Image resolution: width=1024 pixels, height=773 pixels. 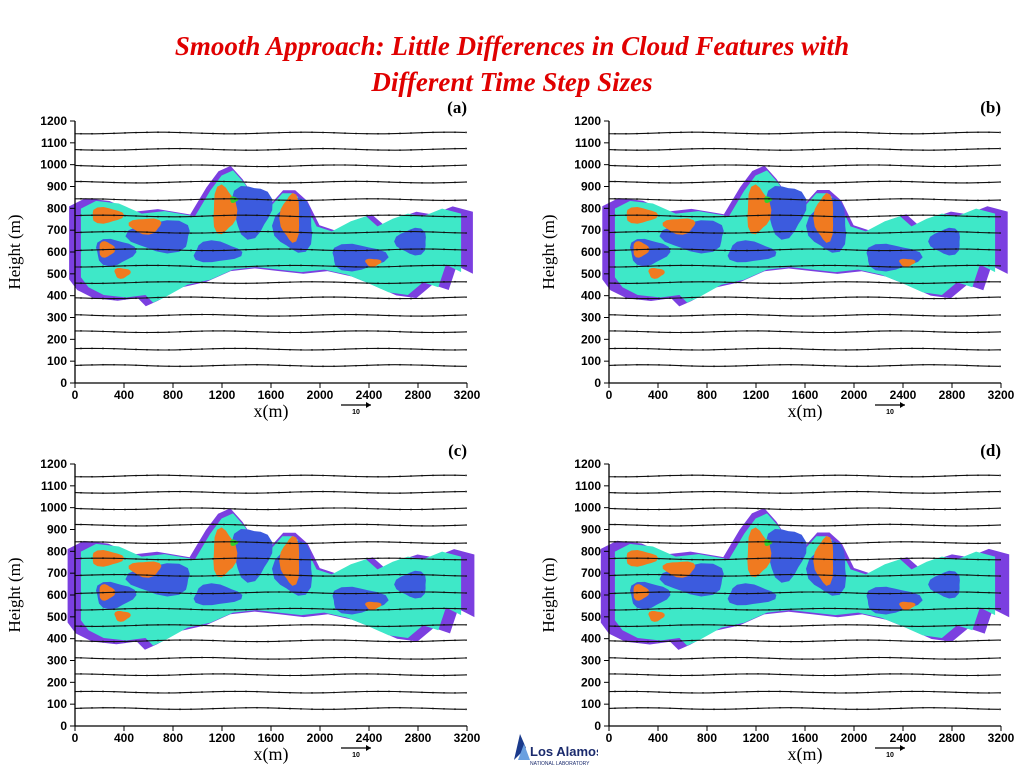 I want to click on wind-vector-row, so click(x=804, y=266).